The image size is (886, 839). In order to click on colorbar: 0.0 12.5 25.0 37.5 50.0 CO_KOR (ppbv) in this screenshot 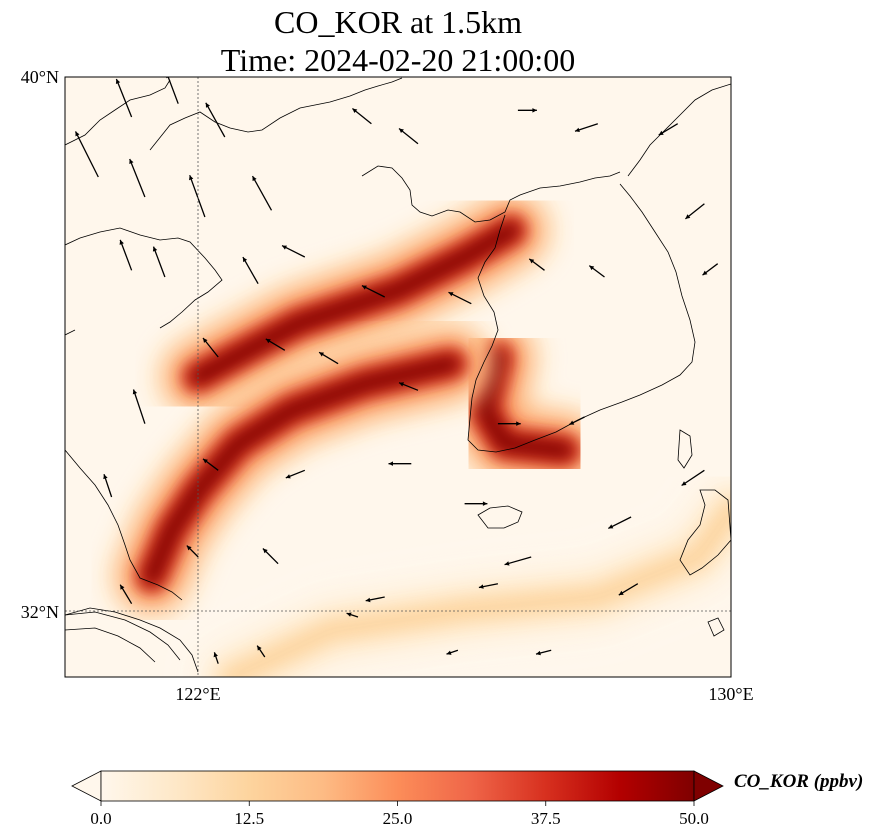, I will do `click(467, 799)`.